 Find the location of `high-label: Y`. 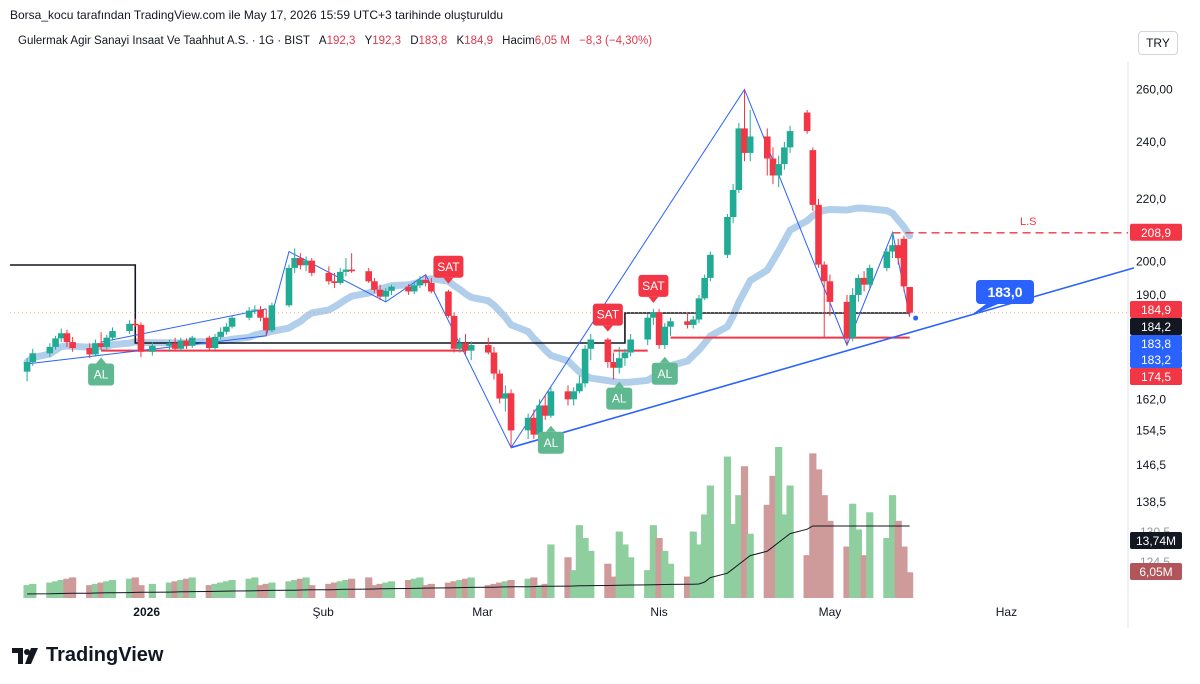

high-label: Y is located at coordinates (368, 41).